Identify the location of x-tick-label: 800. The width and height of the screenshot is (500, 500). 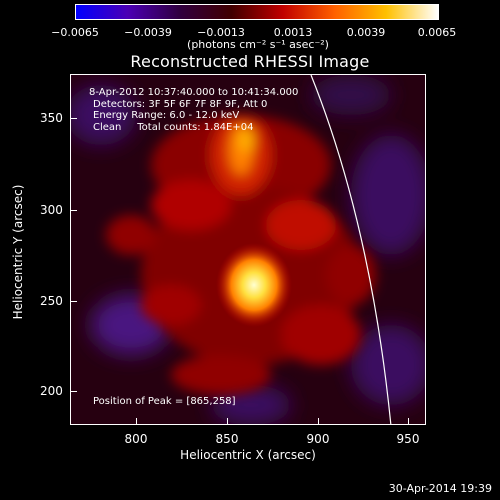
(136, 439).